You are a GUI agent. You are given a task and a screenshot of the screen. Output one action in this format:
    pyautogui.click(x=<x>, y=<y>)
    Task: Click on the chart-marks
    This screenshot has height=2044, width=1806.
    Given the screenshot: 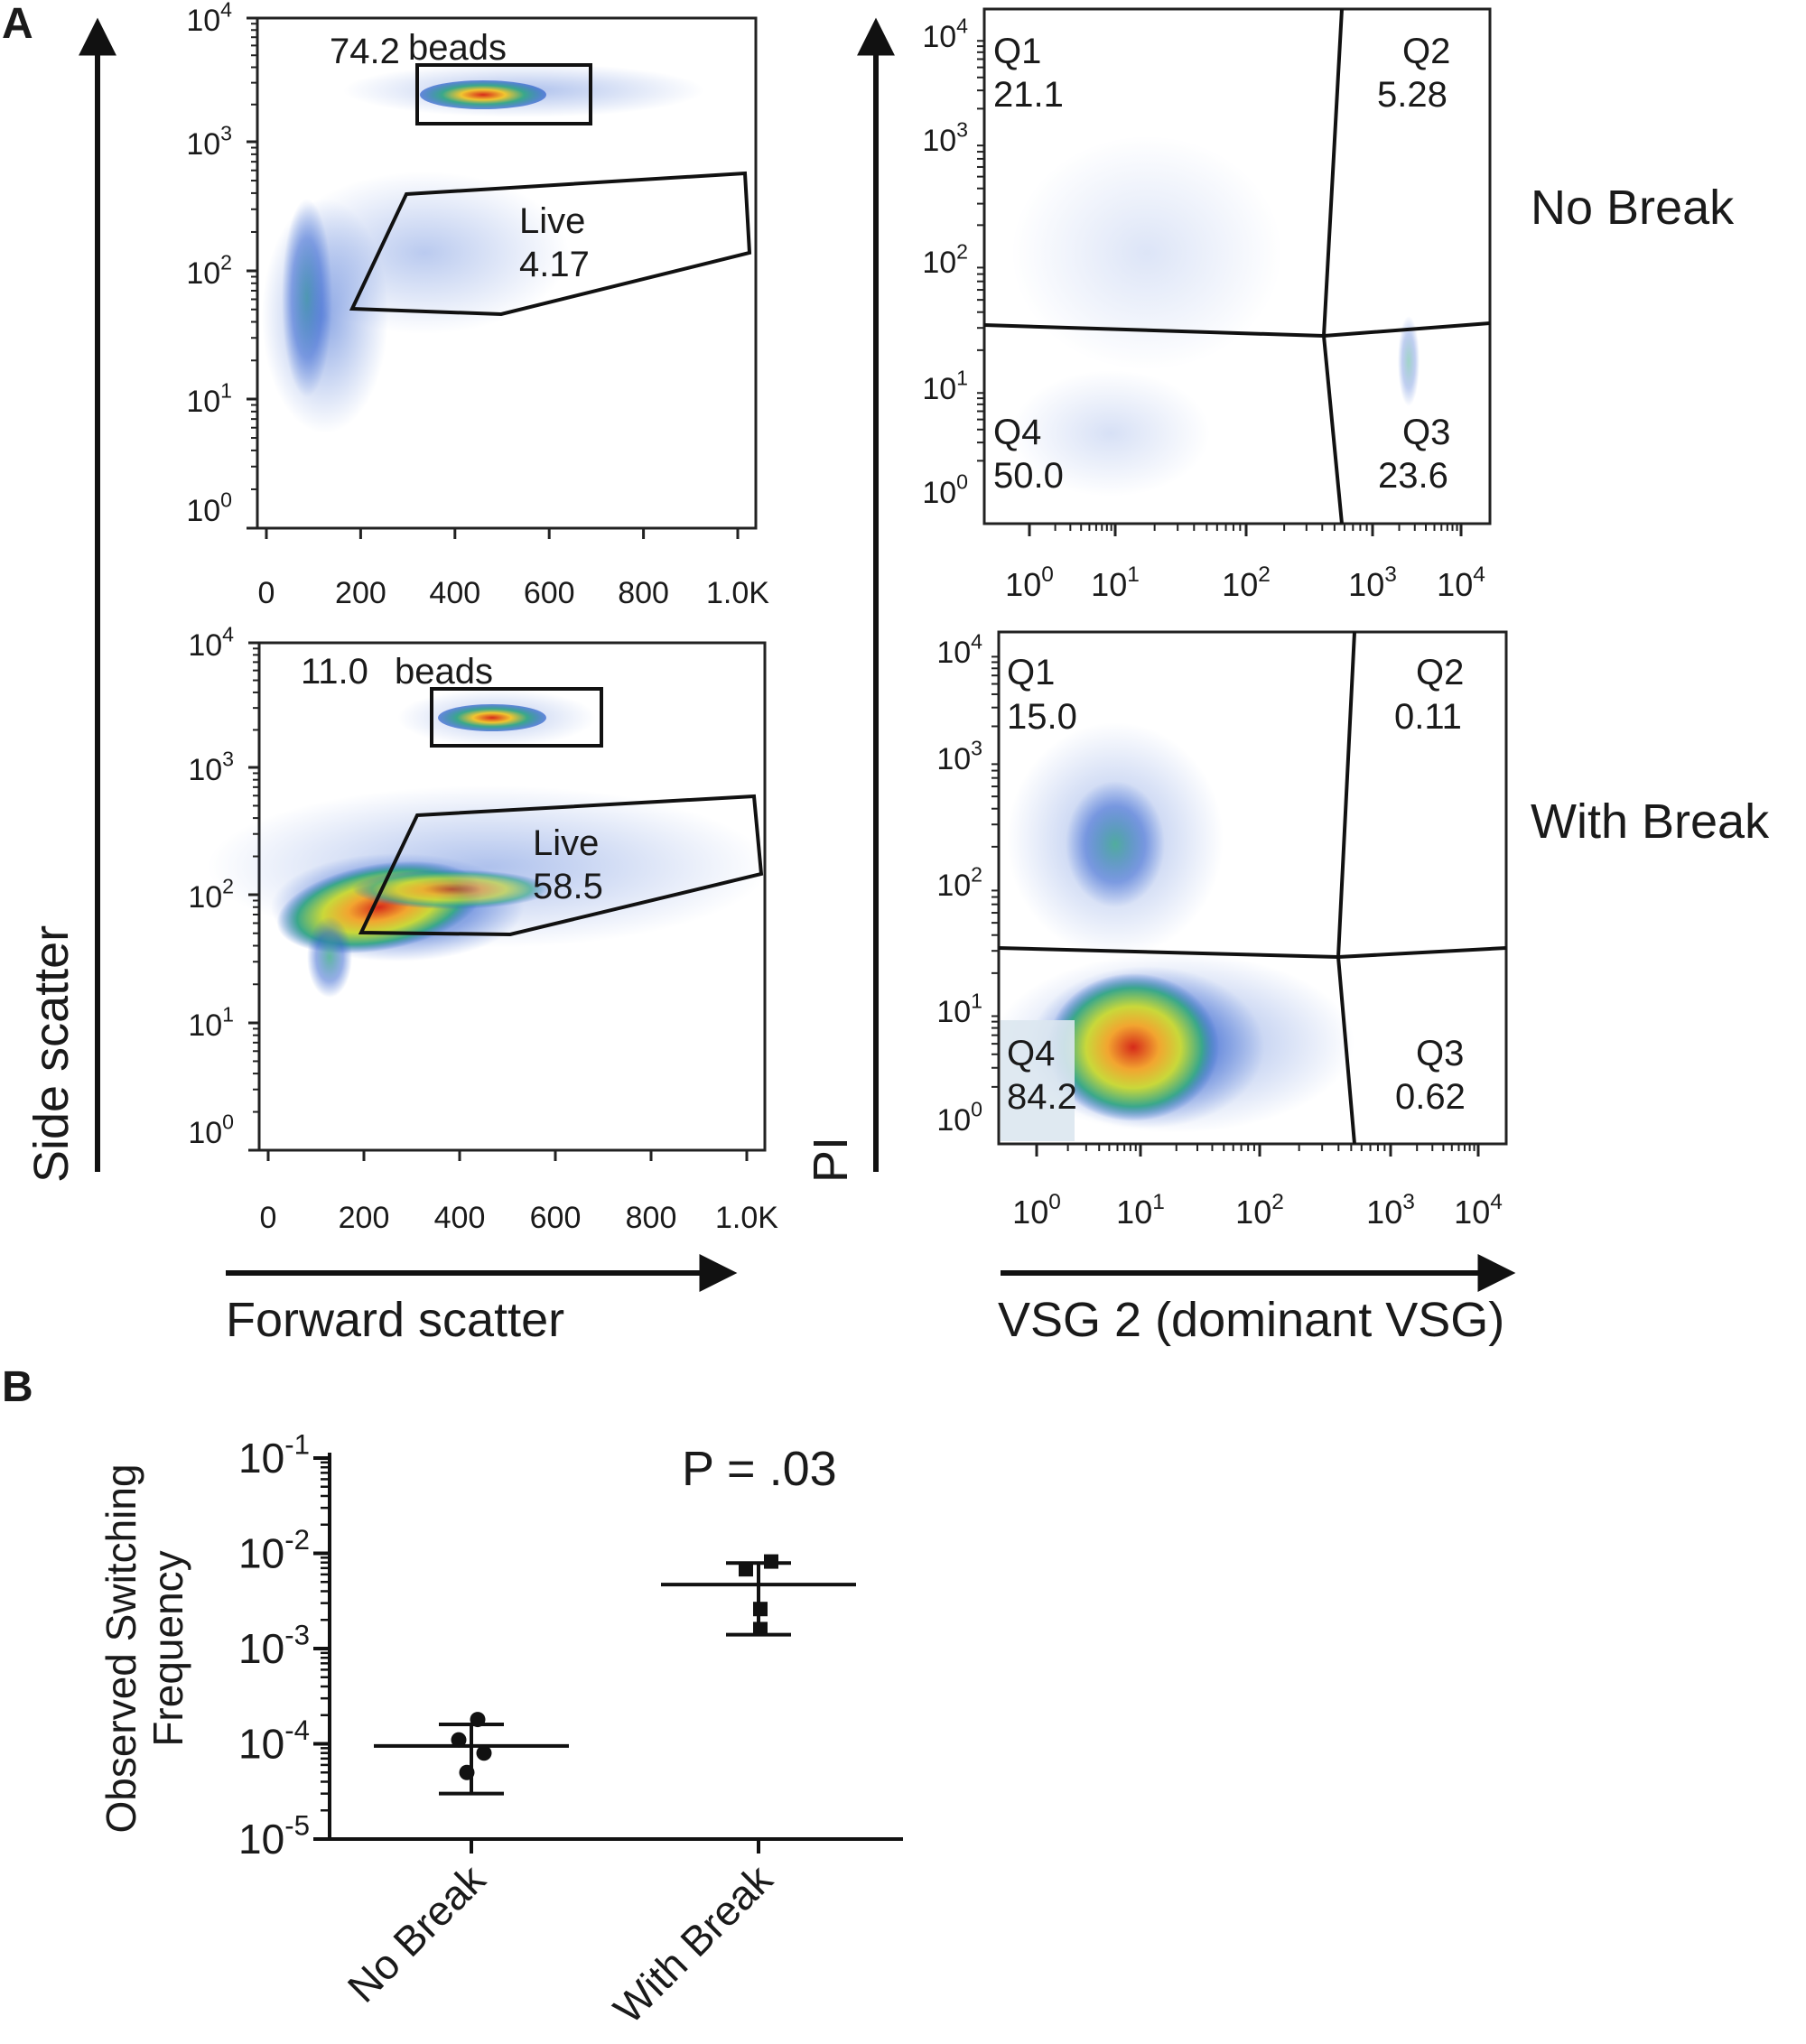 What is the action you would take?
    pyautogui.click(x=615, y=1675)
    